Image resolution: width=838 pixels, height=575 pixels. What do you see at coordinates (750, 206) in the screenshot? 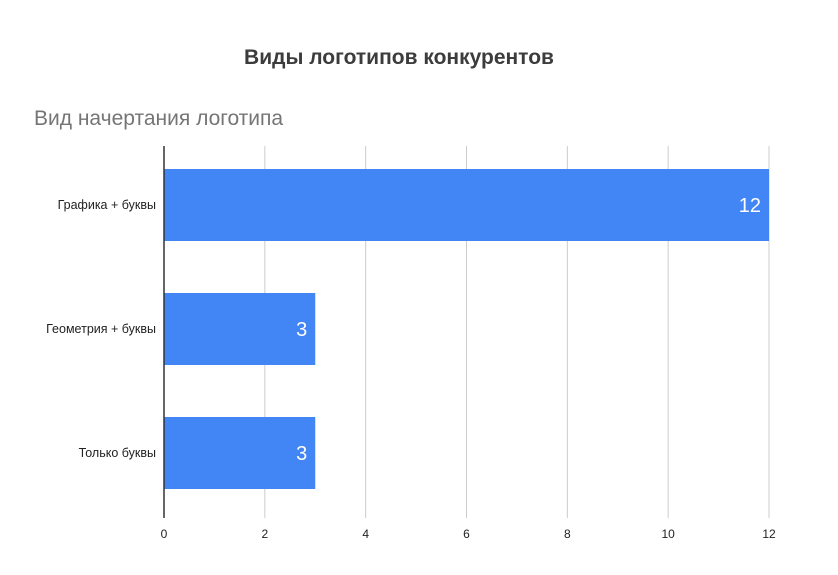
I see `data-label: 12` at bounding box center [750, 206].